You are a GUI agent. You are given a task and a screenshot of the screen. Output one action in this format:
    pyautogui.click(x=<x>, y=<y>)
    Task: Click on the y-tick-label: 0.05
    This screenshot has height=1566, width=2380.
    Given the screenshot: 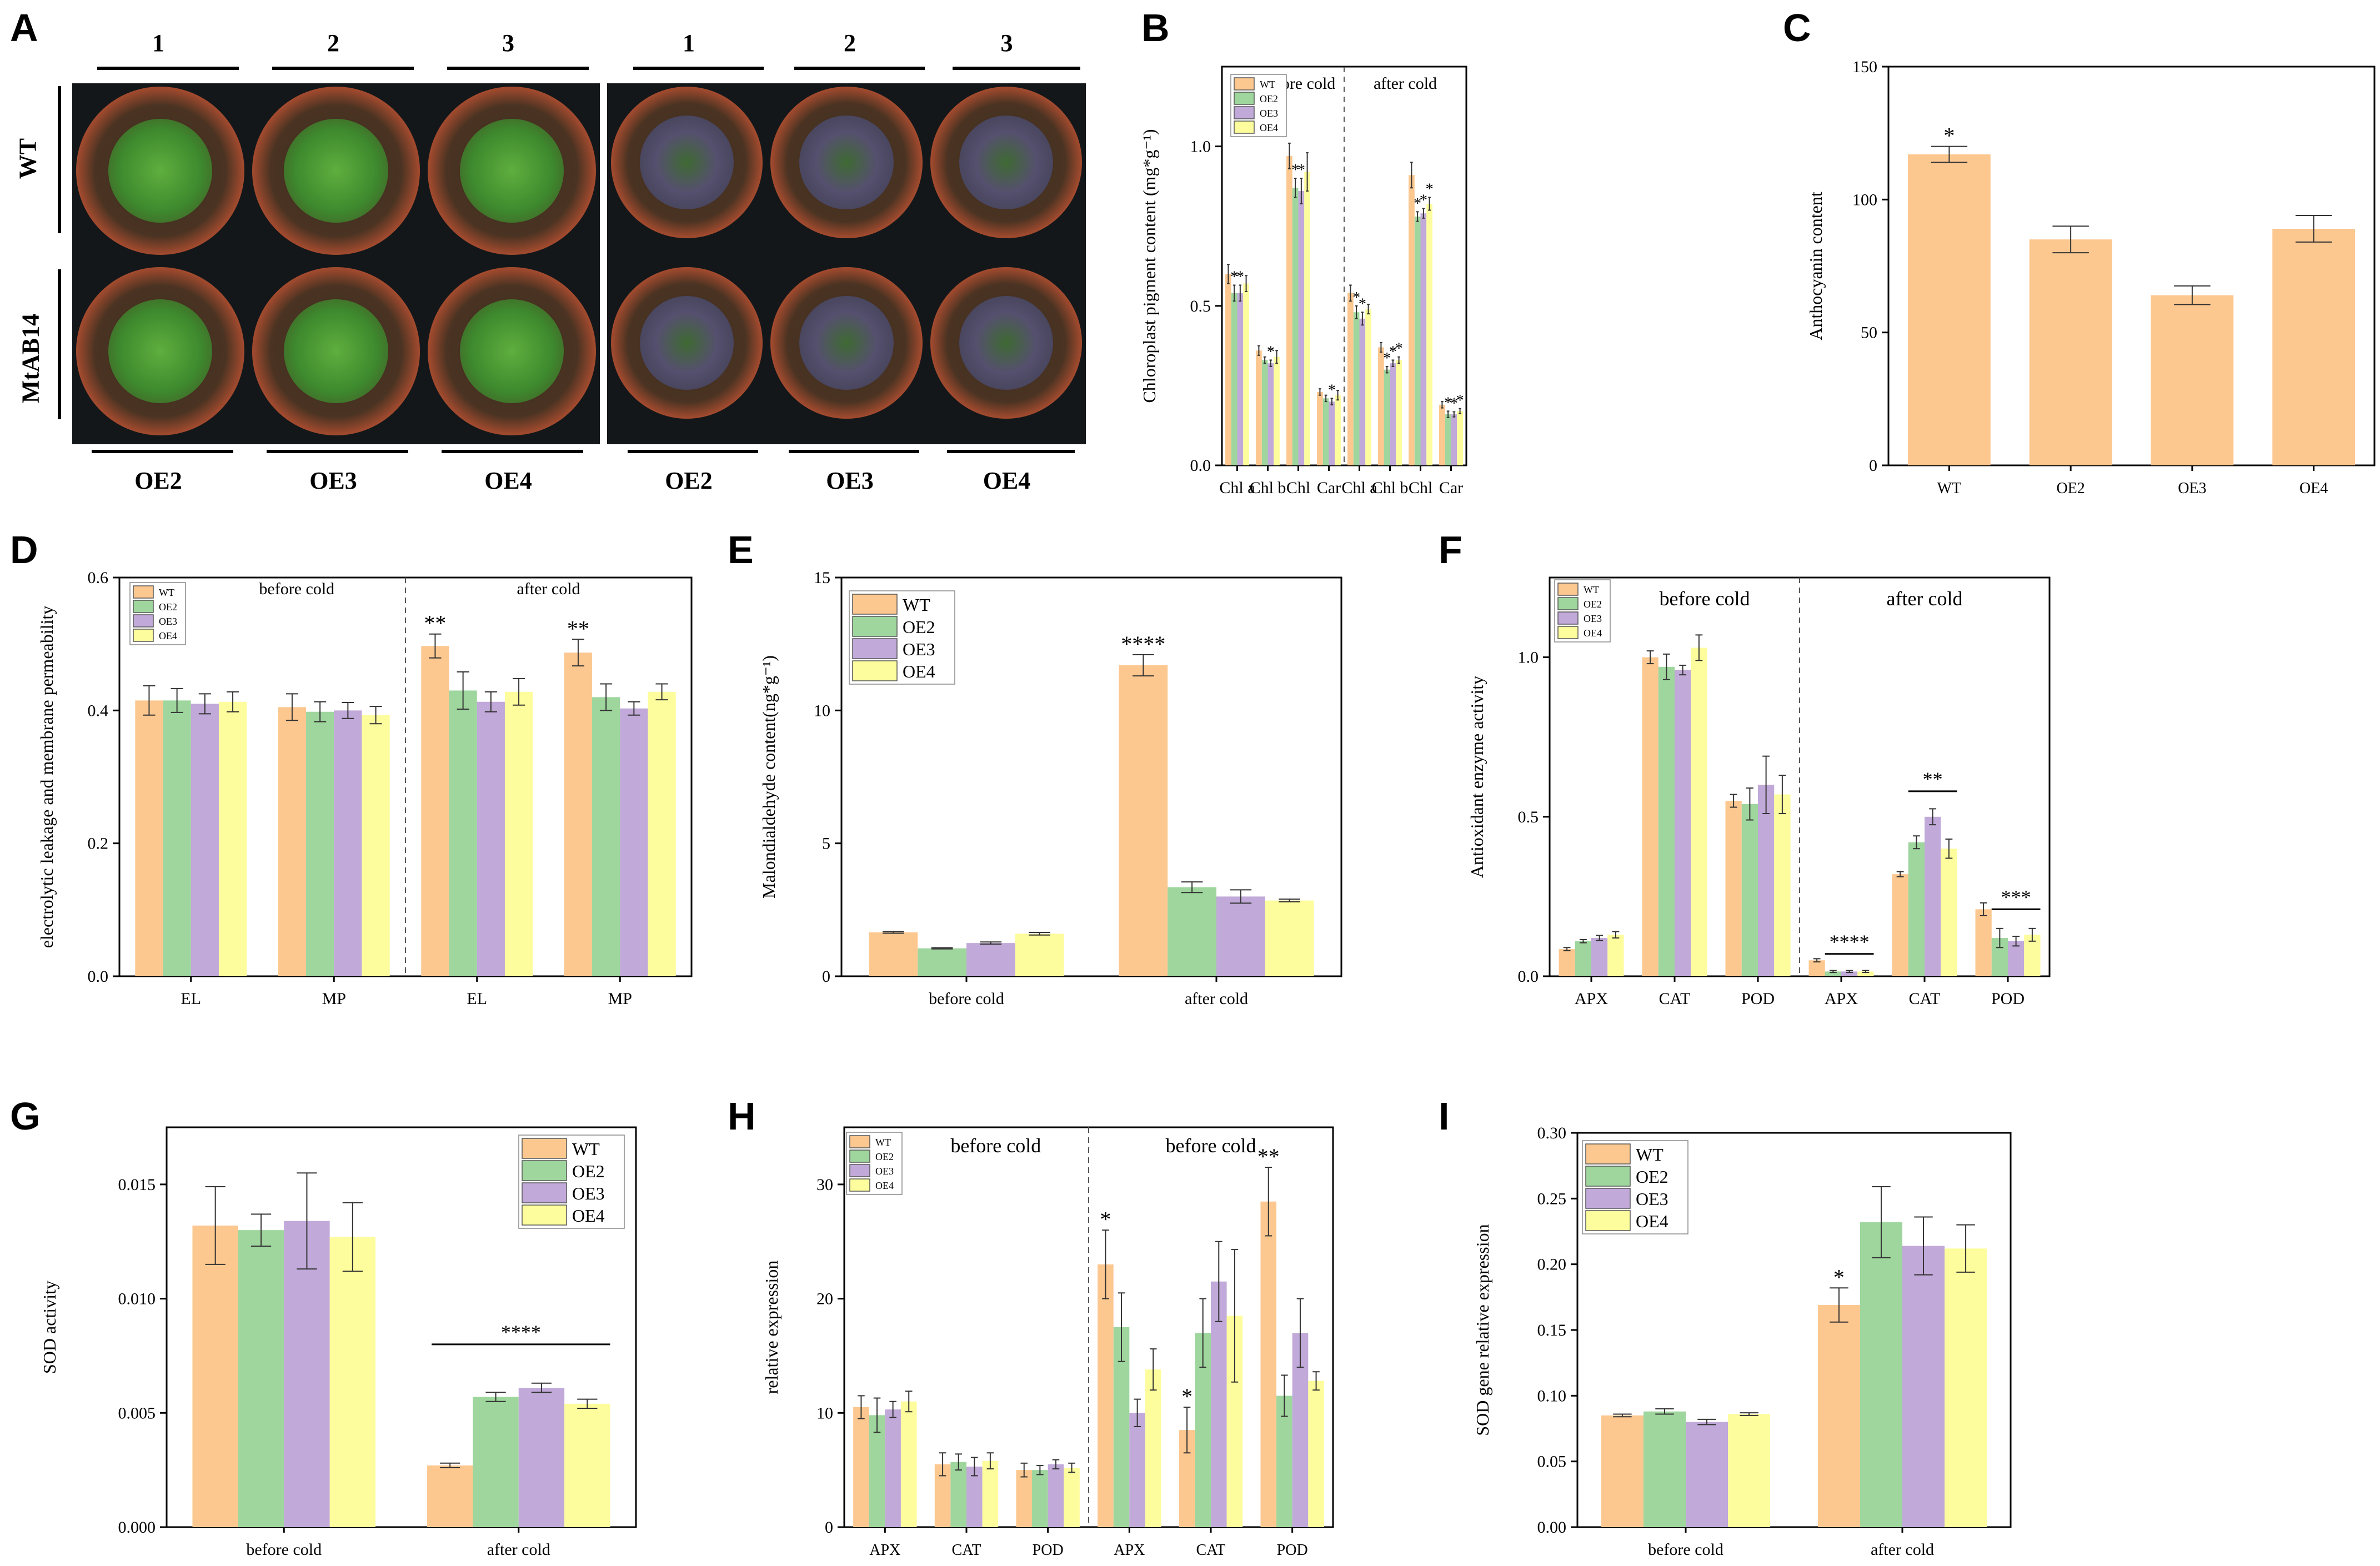 What is the action you would take?
    pyautogui.click(x=1552, y=1462)
    